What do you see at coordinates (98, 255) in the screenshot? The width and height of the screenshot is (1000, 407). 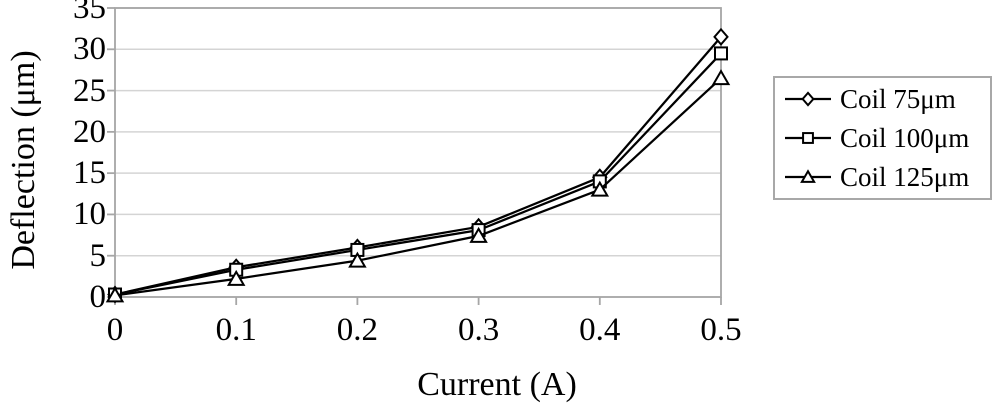 I see `y-tick-label: 5` at bounding box center [98, 255].